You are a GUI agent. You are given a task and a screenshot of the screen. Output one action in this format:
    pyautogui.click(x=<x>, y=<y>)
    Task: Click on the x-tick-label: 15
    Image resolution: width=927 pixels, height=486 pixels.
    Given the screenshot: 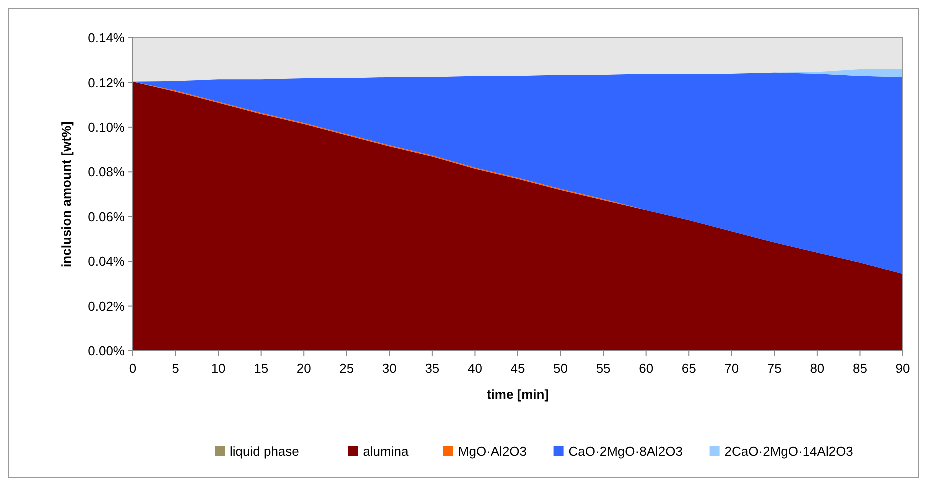 What is the action you would take?
    pyautogui.click(x=261, y=368)
    